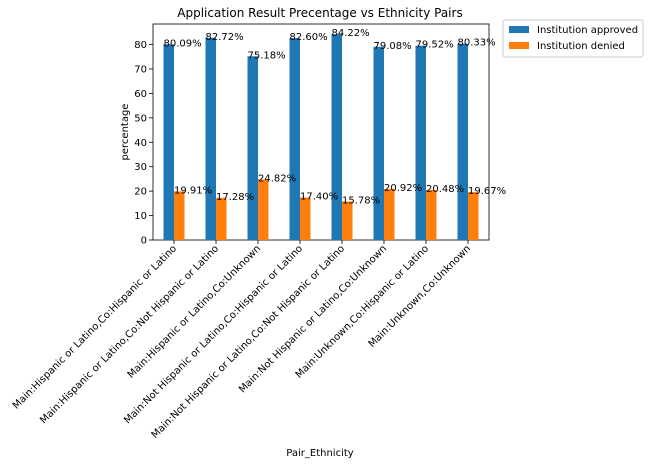  What do you see at coordinates (319, 196) in the screenshot?
I see `bar-data-label: 17.40%` at bounding box center [319, 196].